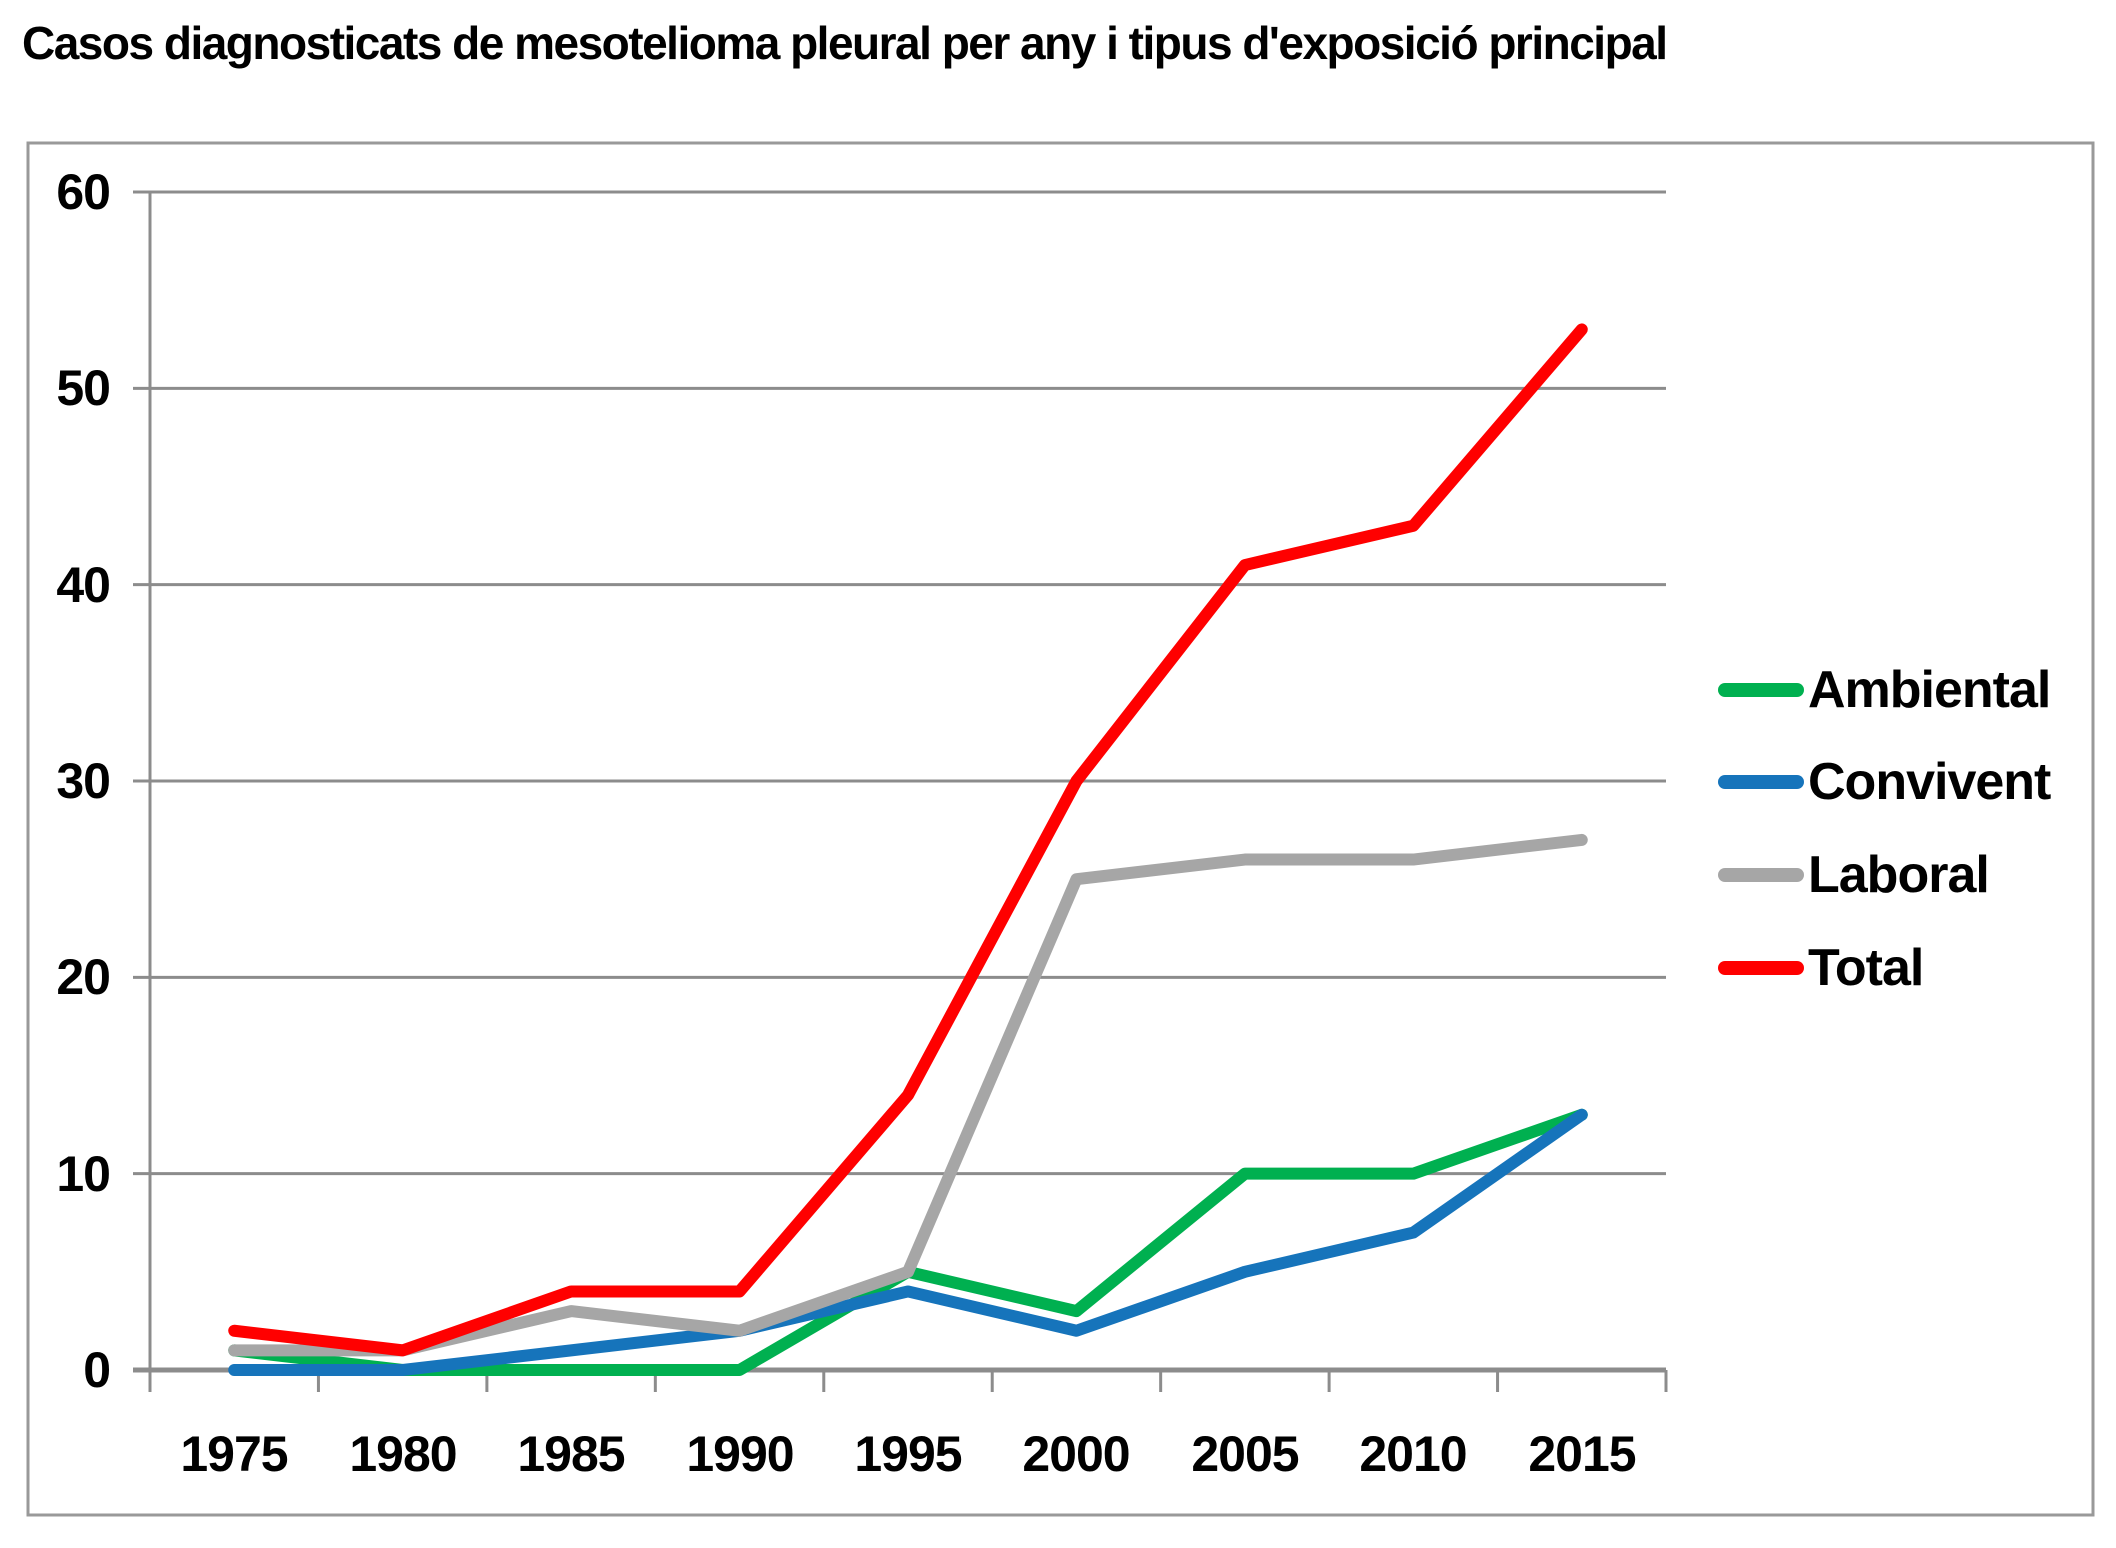 The height and width of the screenshot is (1548, 2116). Describe the element at coordinates (97, 1370) in the screenshot. I see `y-axis-label: 0` at that location.